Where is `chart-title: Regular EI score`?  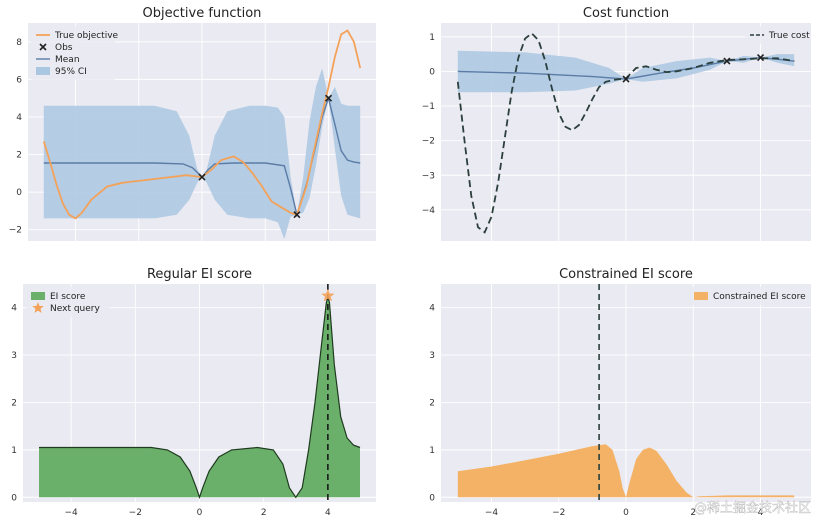
chart-title: Regular EI score is located at coordinates (199, 274).